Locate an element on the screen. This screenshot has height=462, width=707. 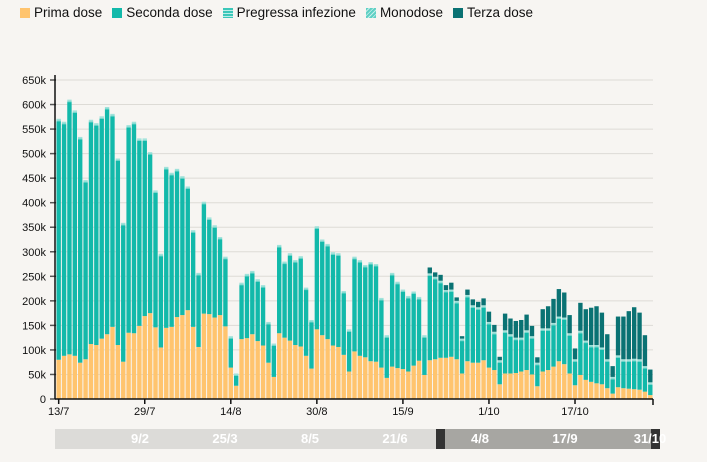
legend-label: Prima dose is located at coordinates (68, 12).